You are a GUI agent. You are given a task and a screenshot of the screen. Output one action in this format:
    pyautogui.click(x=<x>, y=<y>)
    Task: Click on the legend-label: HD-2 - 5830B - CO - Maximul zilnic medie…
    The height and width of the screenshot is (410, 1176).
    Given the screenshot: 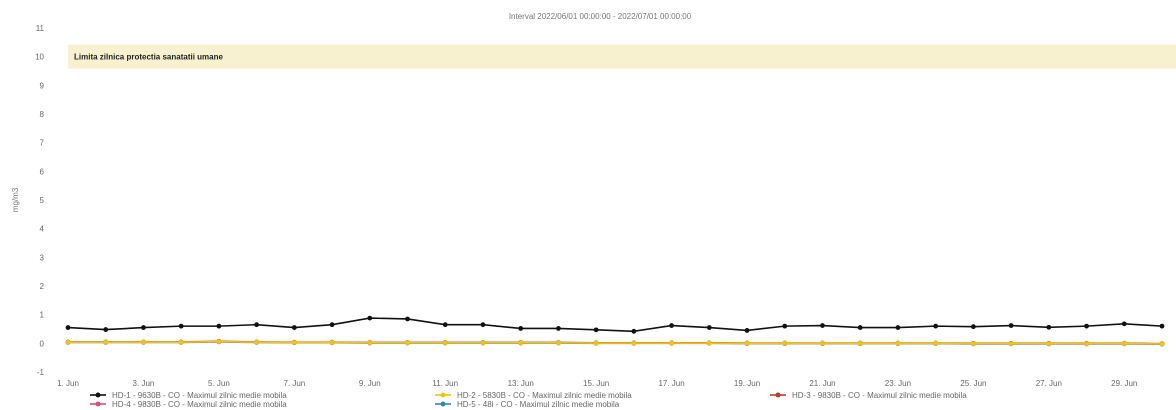 What is the action you would take?
    pyautogui.click(x=544, y=395)
    